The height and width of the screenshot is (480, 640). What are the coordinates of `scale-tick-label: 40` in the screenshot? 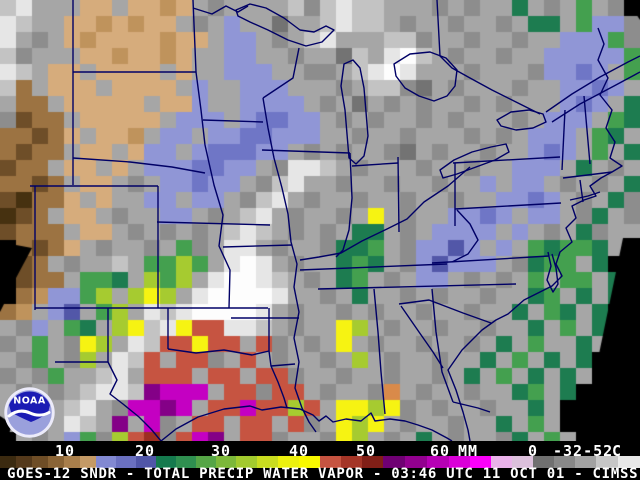 It's located at (299, 451).